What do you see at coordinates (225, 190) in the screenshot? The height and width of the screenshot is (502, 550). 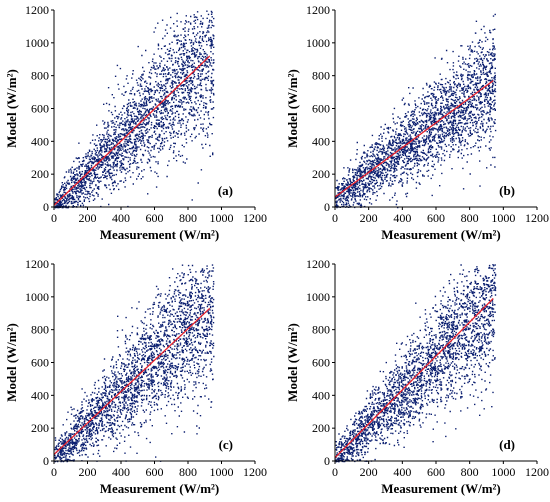 I see `panel-label: (a)` at bounding box center [225, 190].